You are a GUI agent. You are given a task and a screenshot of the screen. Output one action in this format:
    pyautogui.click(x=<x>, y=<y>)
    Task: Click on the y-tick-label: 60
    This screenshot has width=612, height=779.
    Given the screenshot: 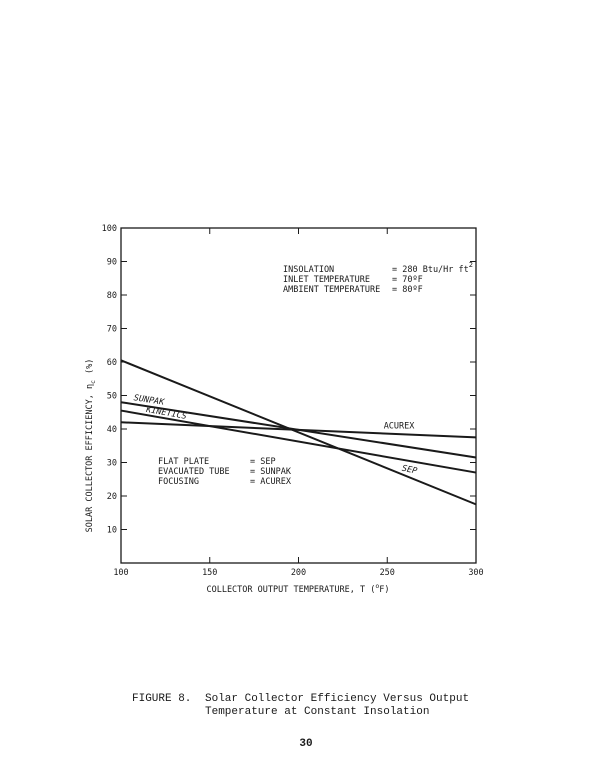 What is the action you would take?
    pyautogui.click(x=112, y=363)
    